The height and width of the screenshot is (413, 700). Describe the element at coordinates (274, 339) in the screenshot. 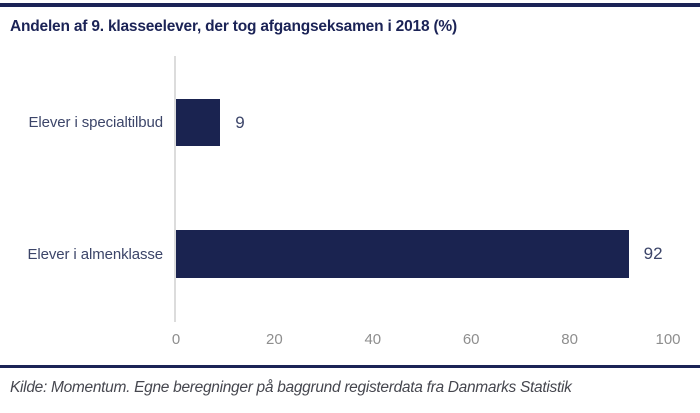

I see `x-axis-tick-label: 20` at that location.